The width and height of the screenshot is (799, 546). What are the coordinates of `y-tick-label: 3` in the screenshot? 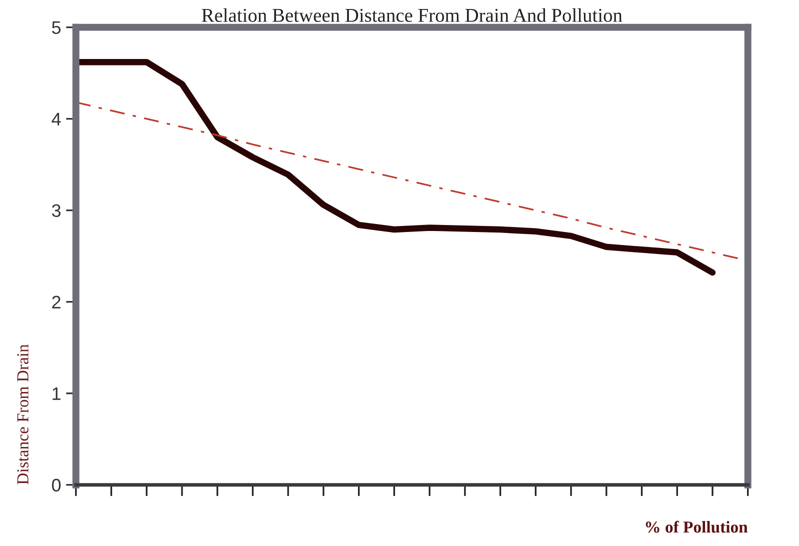 It's located at (56, 211).